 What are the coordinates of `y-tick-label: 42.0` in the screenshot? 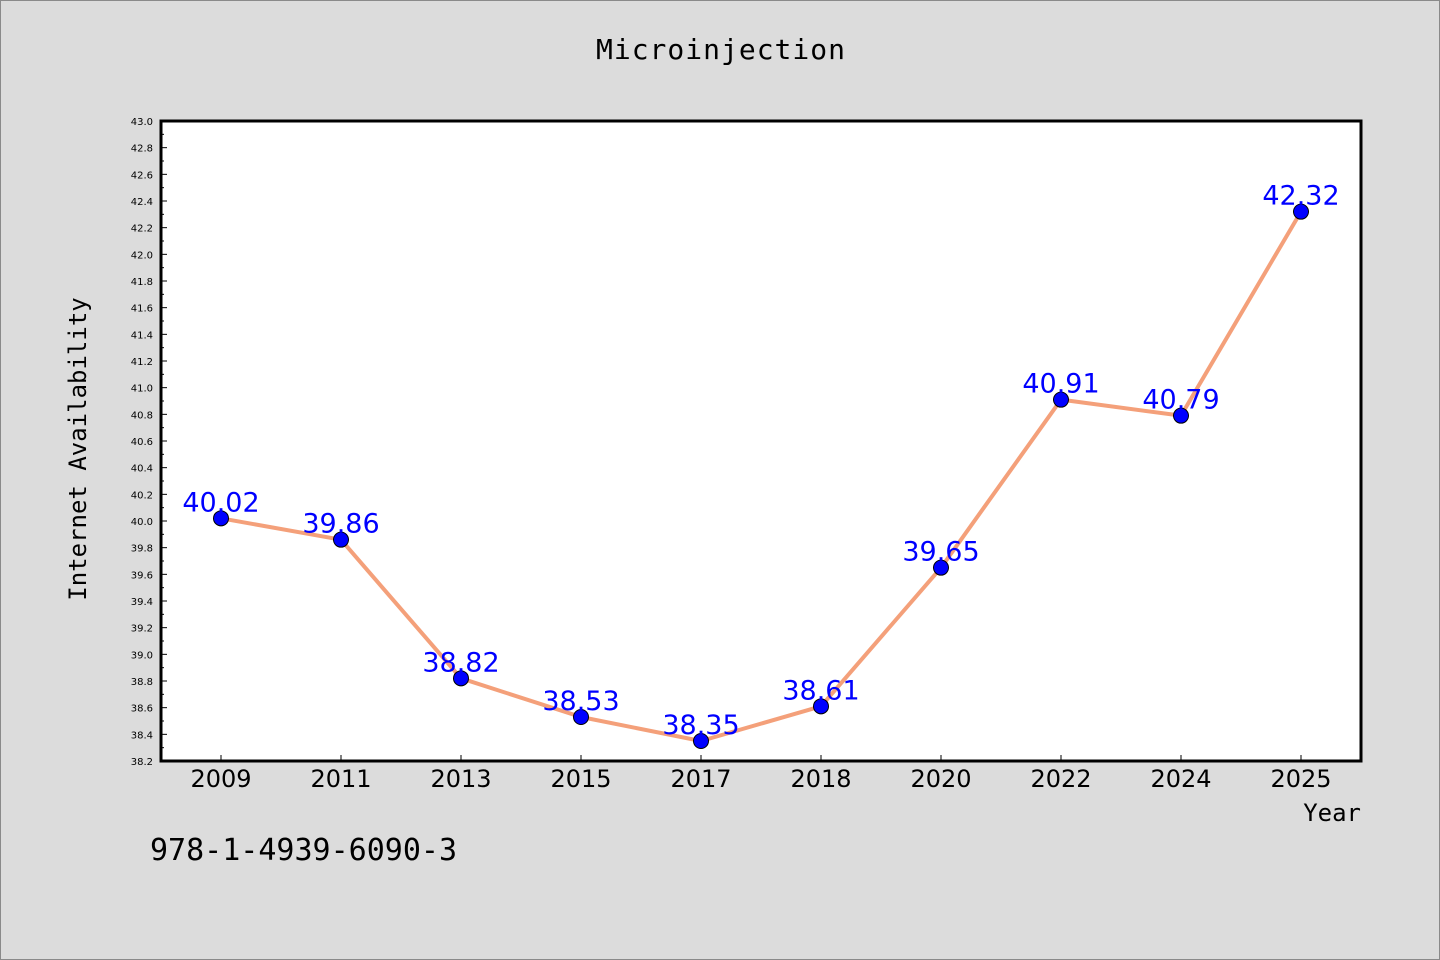 It's located at (142, 255).